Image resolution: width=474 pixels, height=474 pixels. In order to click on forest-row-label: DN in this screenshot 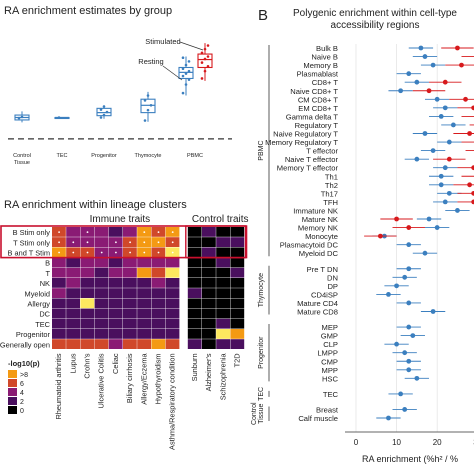, I will do `click(332, 277)`.